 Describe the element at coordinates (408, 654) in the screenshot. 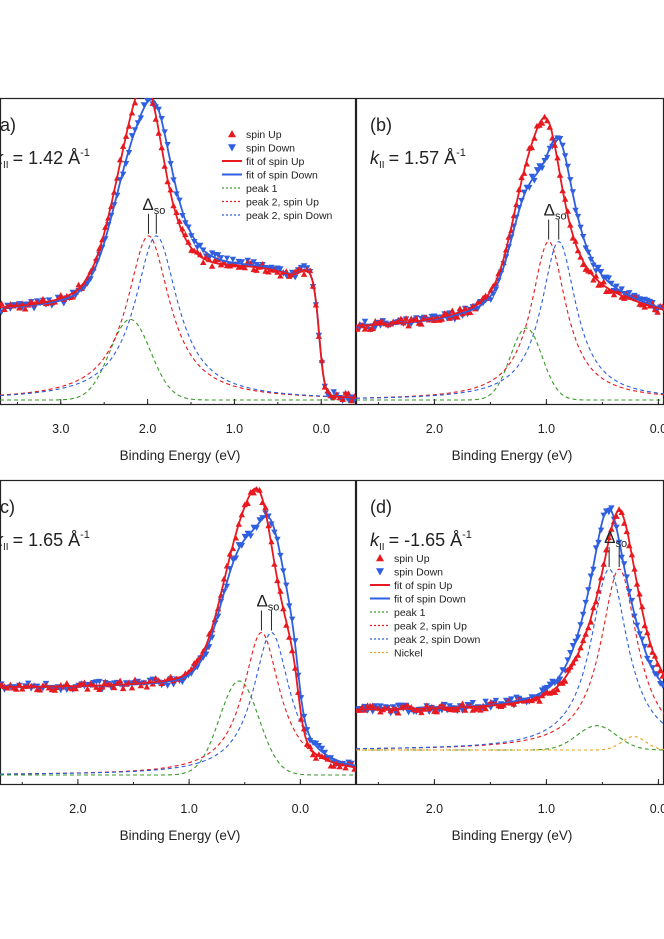

I see `legend-entry: Nickel` at that location.